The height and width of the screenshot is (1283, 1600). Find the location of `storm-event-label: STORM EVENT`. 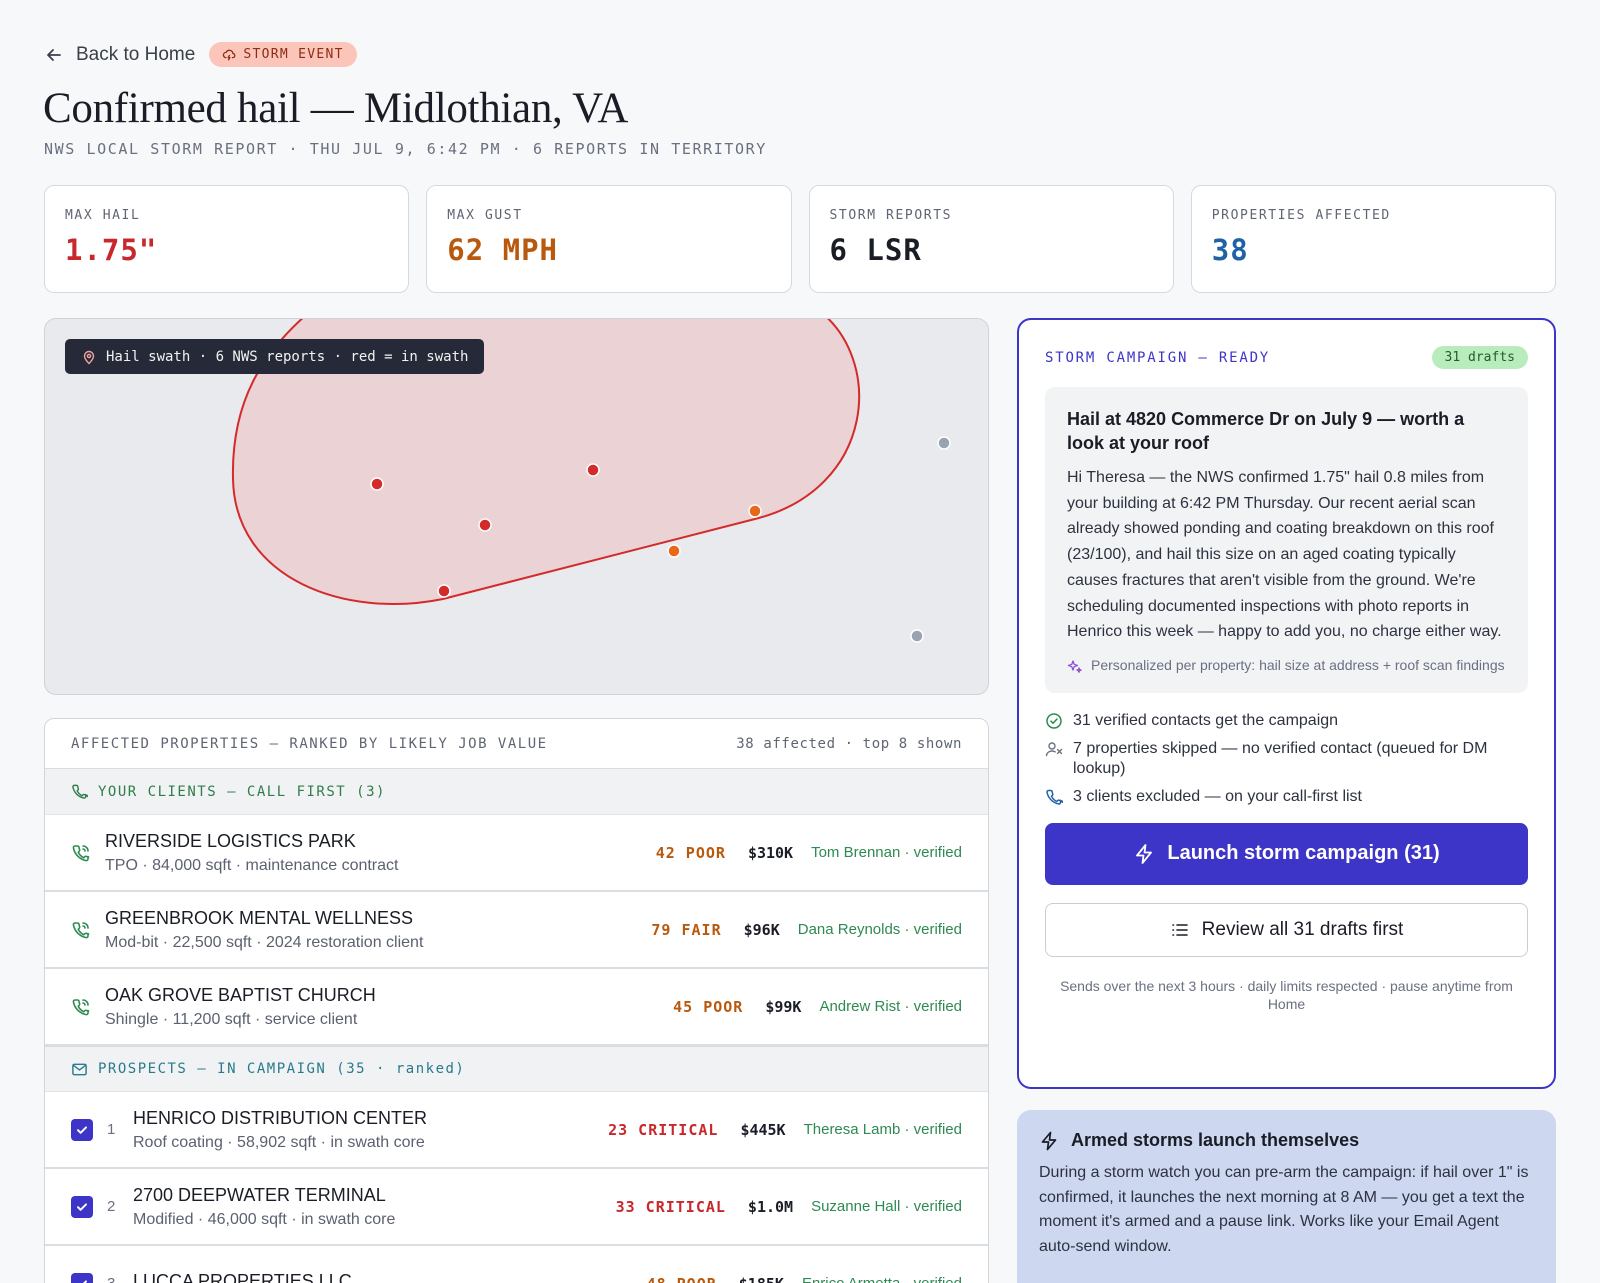

storm-event-label: STORM EVENT is located at coordinates (293, 54).